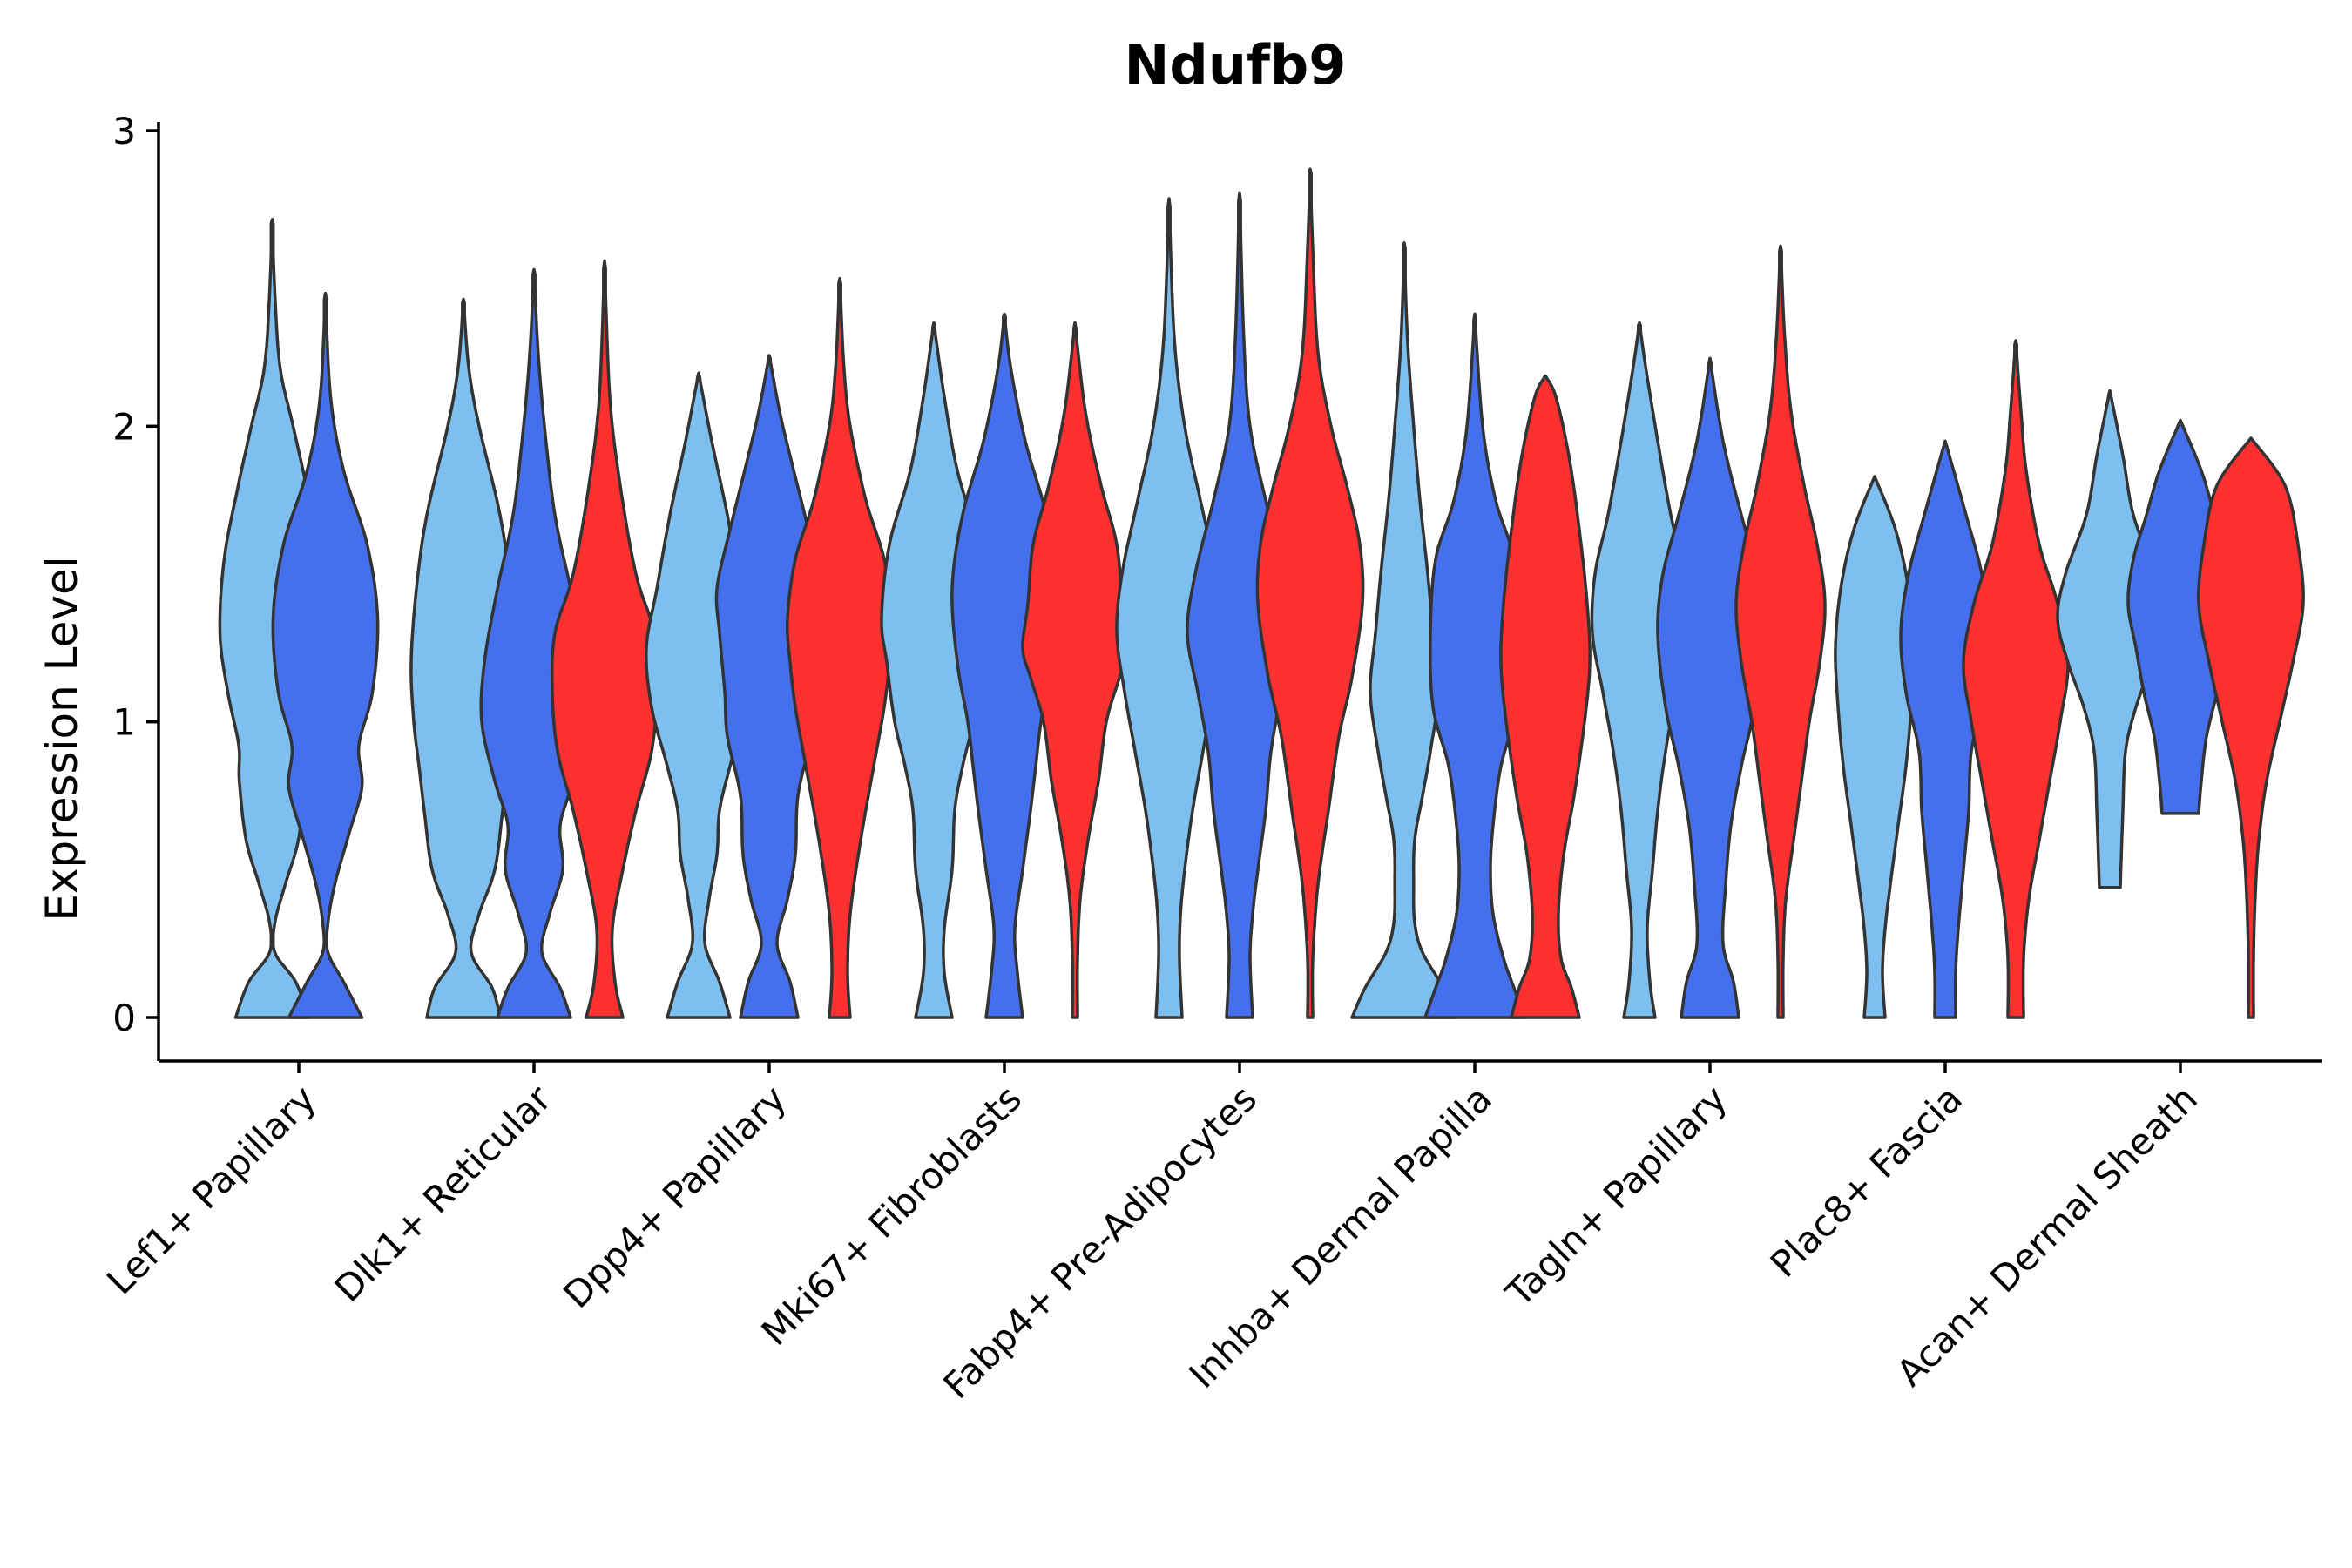 The image size is (2352, 1568). Describe the element at coordinates (211, 1189) in the screenshot. I see `x-tick-label: Lef1+ Papillary` at that location.